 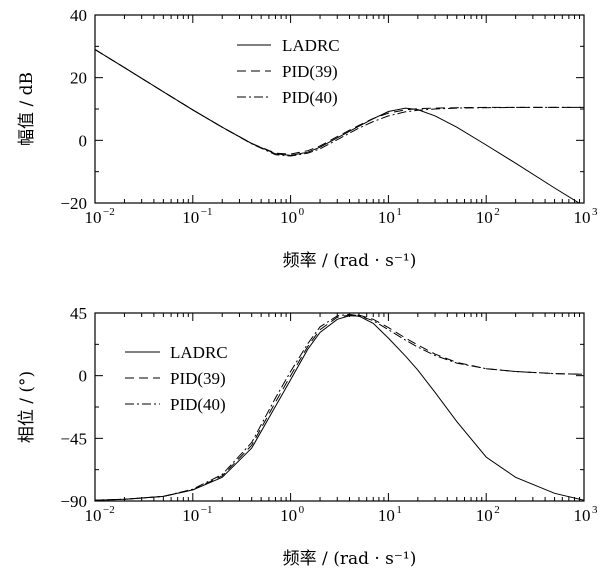 I want to click on phase-x-axis-label: 频率 / (rad · s⁻¹), so click(x=350, y=559).